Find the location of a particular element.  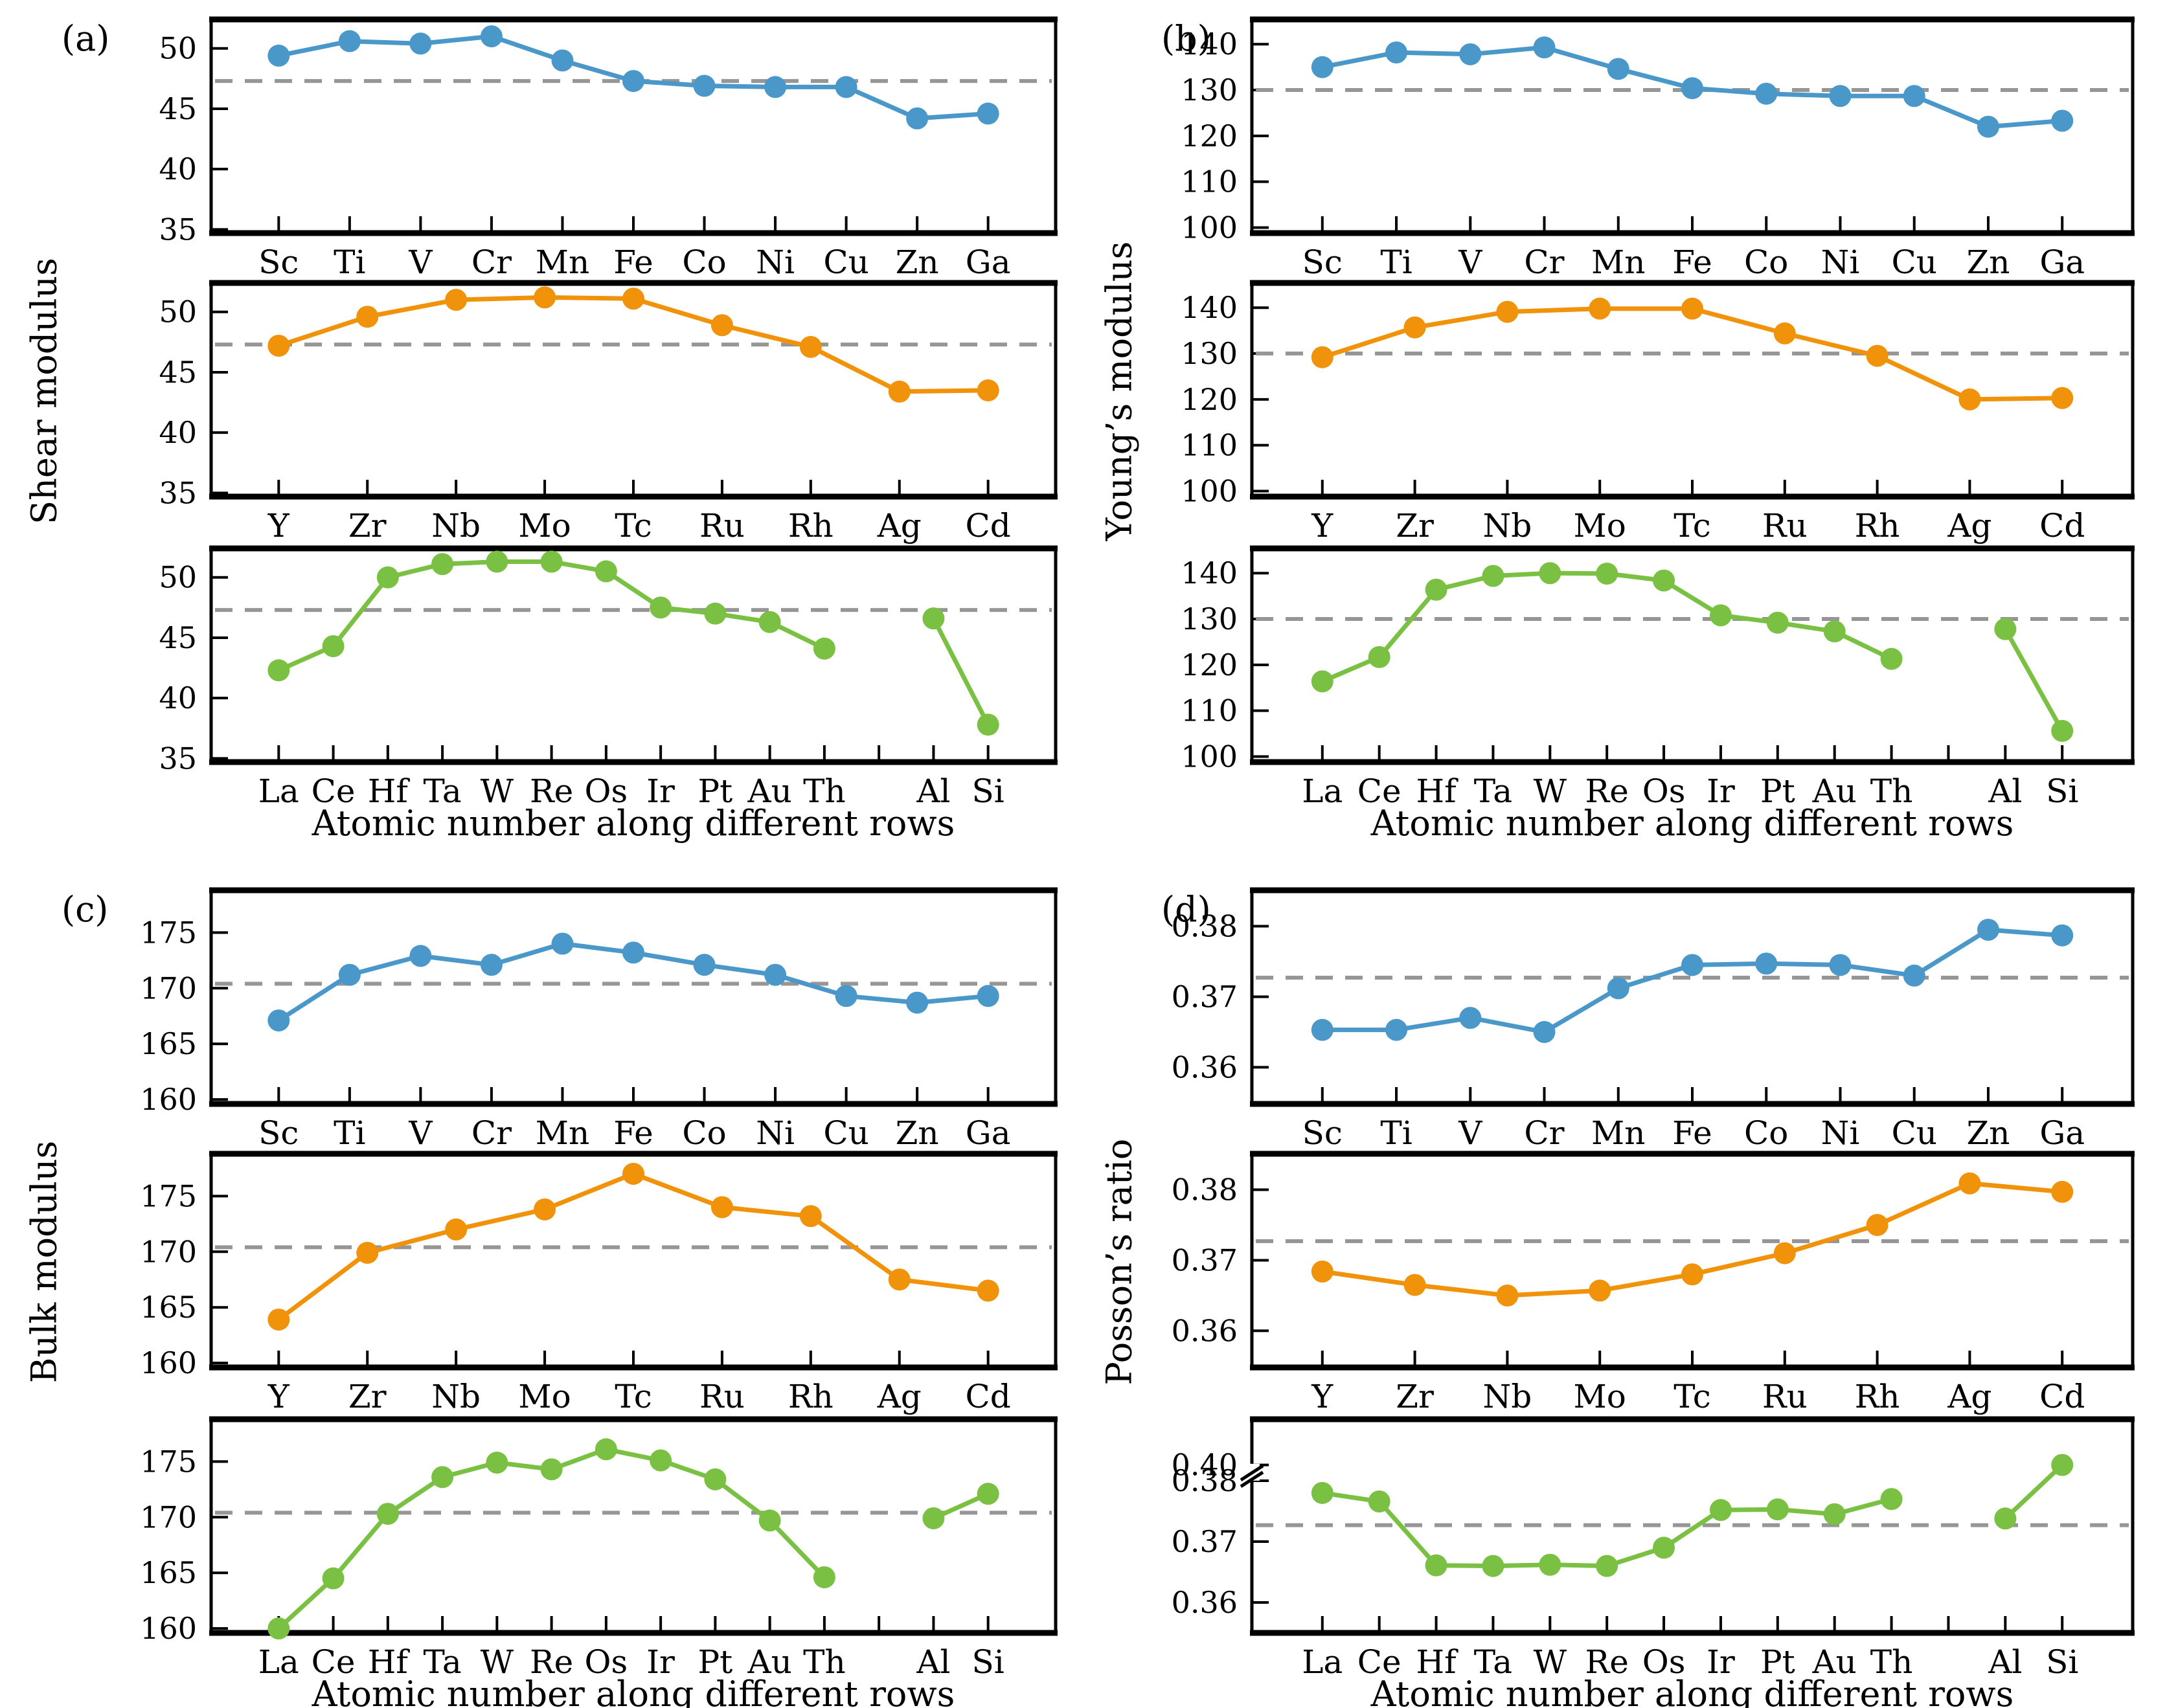

x-tick-label-Th: Th is located at coordinates (1892, 791).